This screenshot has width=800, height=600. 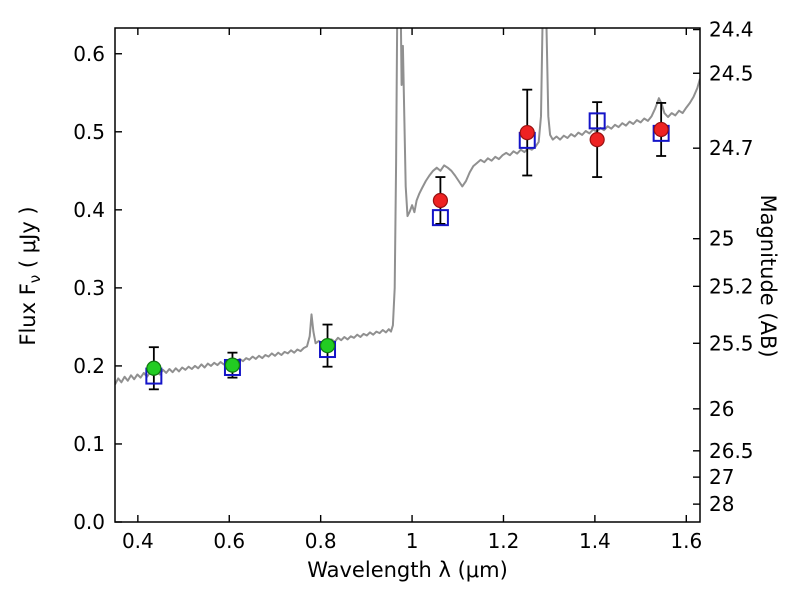 What do you see at coordinates (27, 314) in the screenshot?
I see `y-axis-label-flux-prefix: Flux F` at bounding box center [27, 314].